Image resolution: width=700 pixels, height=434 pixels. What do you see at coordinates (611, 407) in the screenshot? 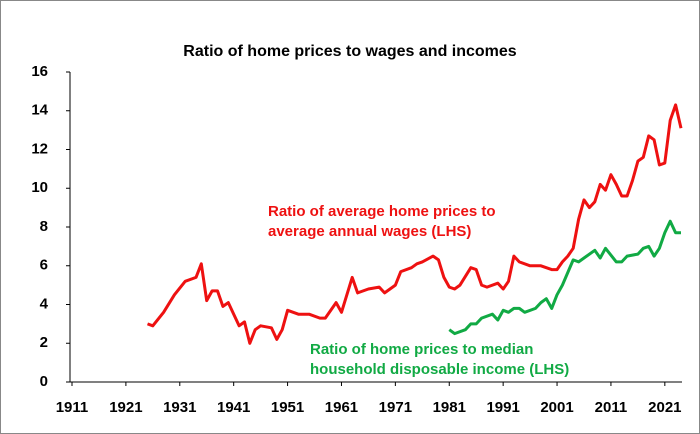
I see `x-tick-label: 2011` at bounding box center [611, 407].